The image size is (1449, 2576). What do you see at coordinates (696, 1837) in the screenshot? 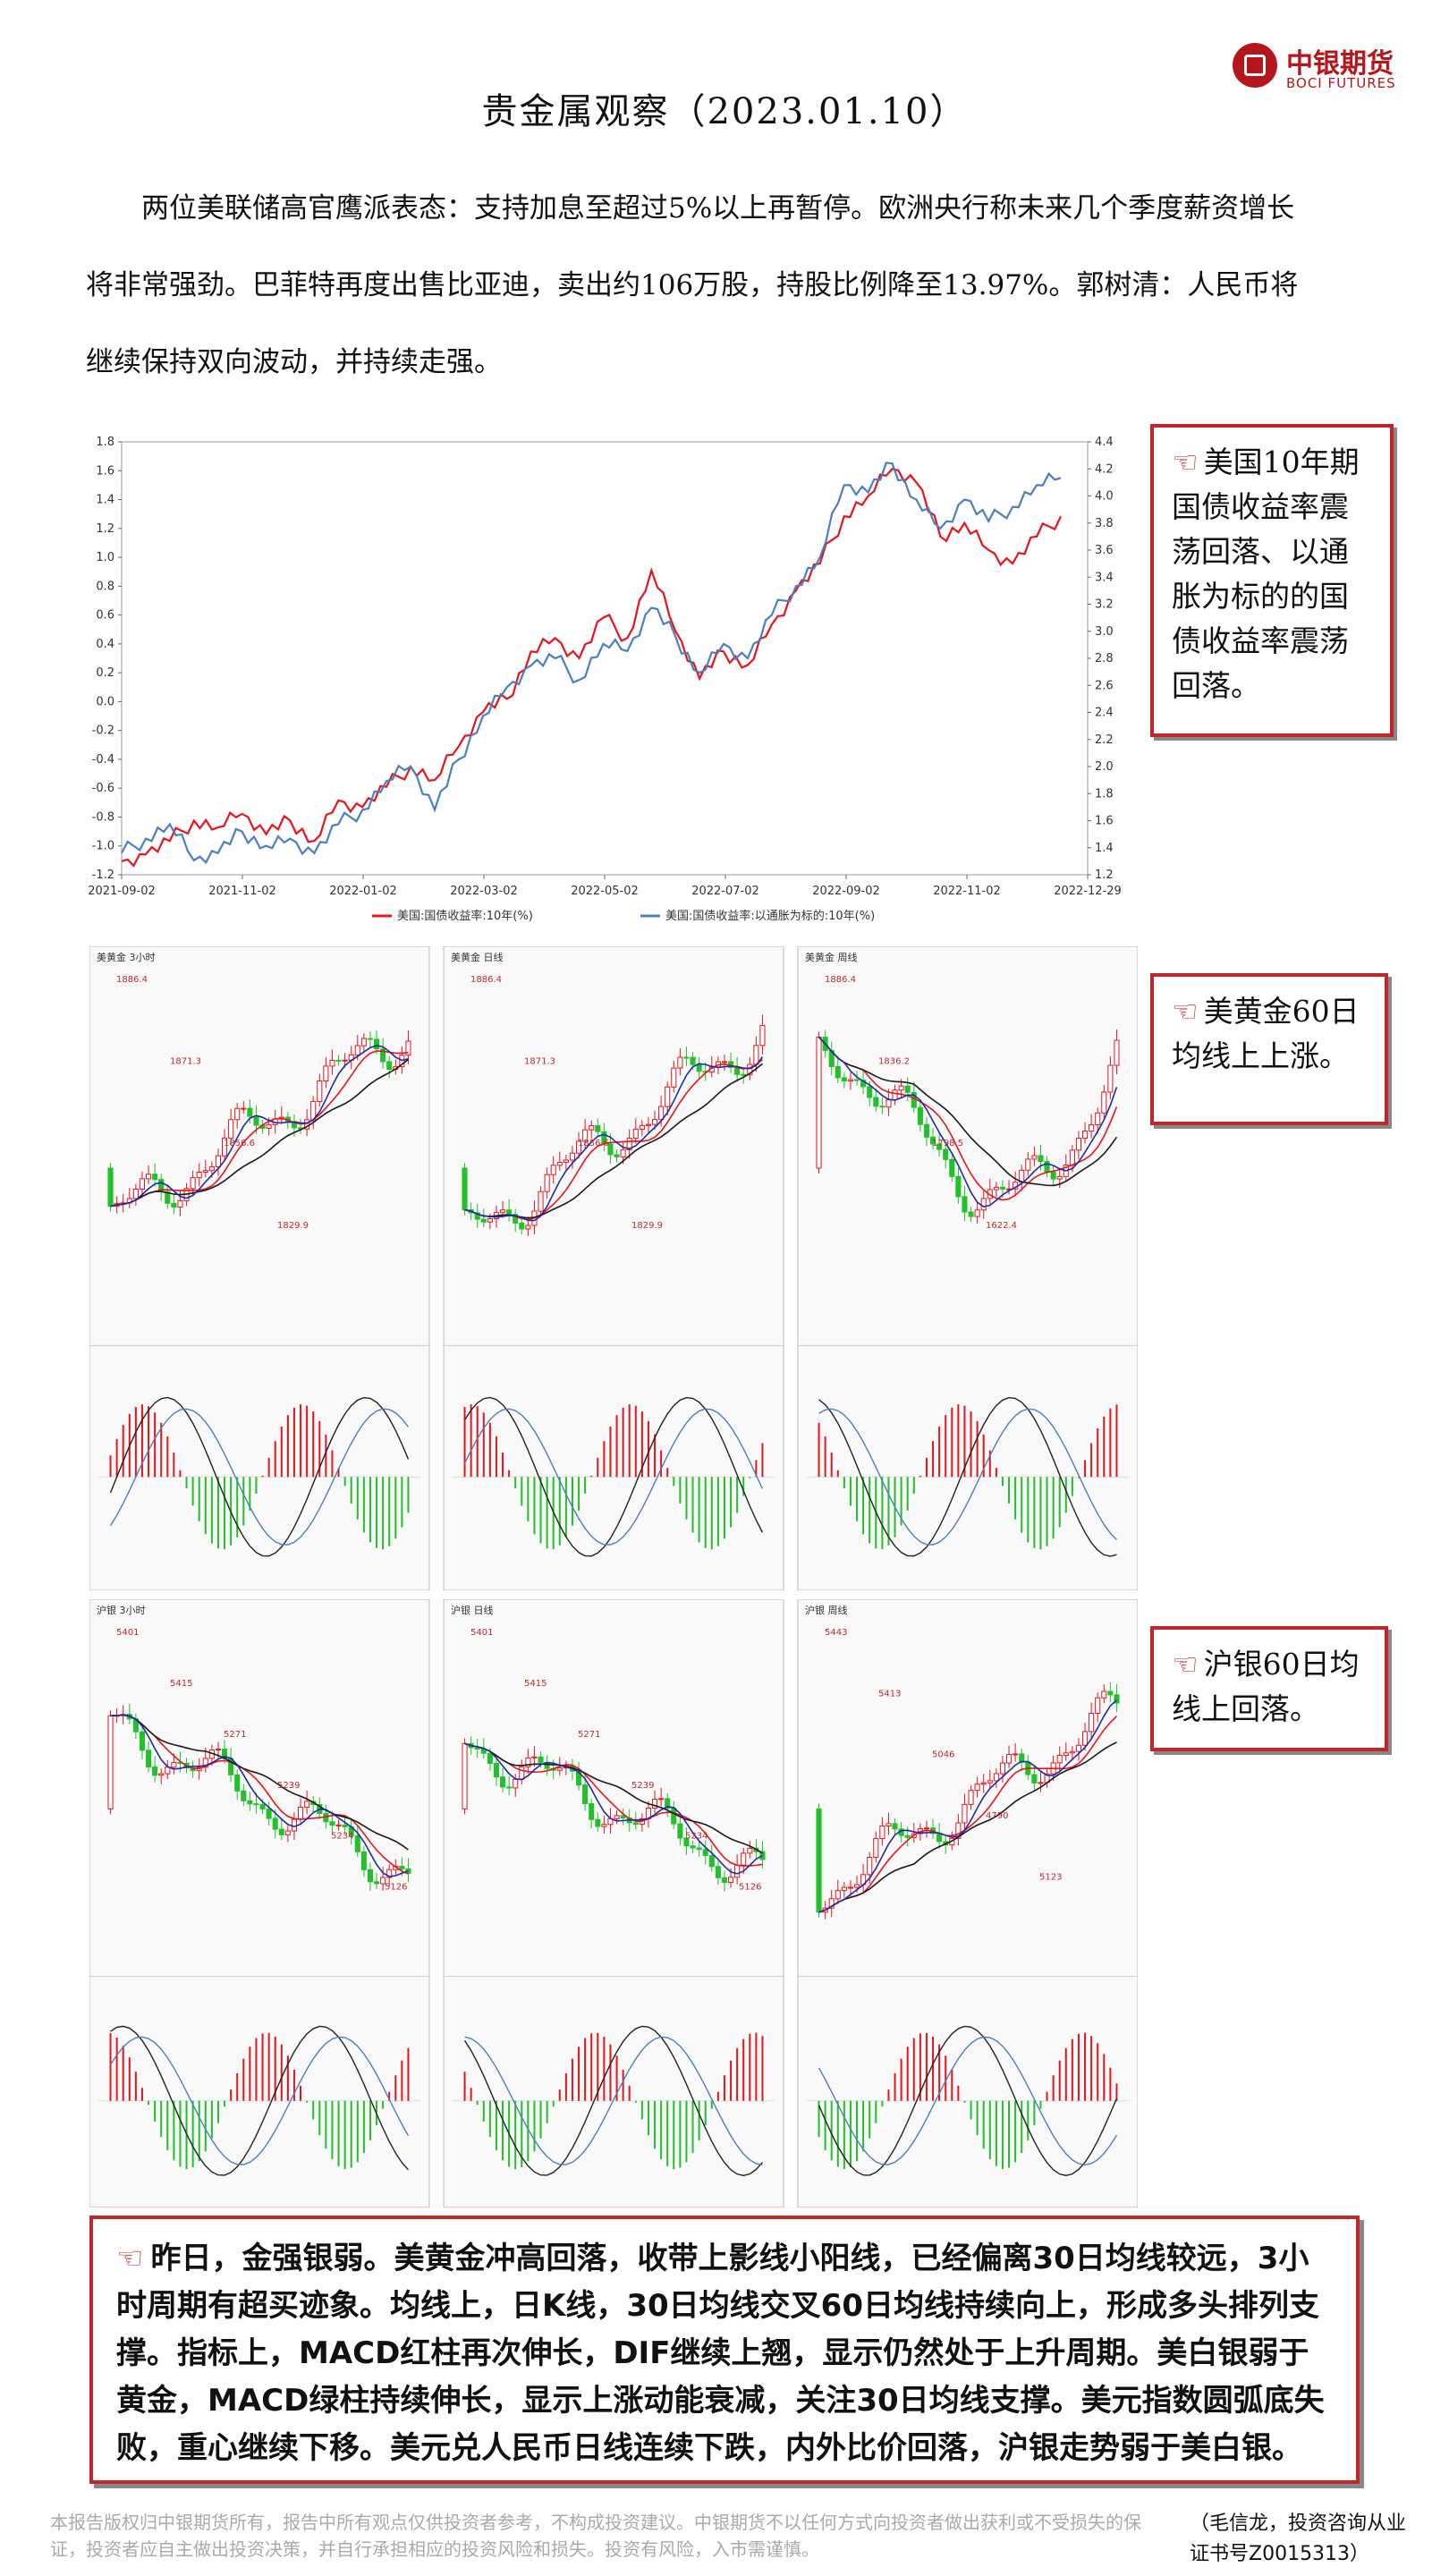
I see `price-label: 5234` at bounding box center [696, 1837].